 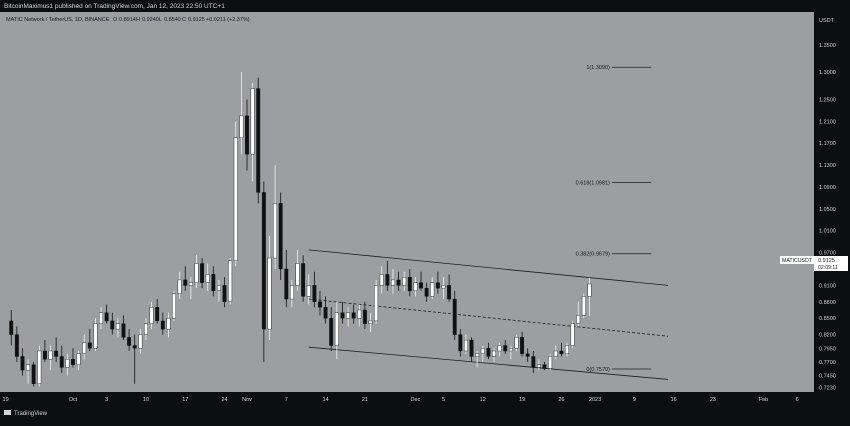 I want to click on channel-upper-line, so click(x=488, y=267).